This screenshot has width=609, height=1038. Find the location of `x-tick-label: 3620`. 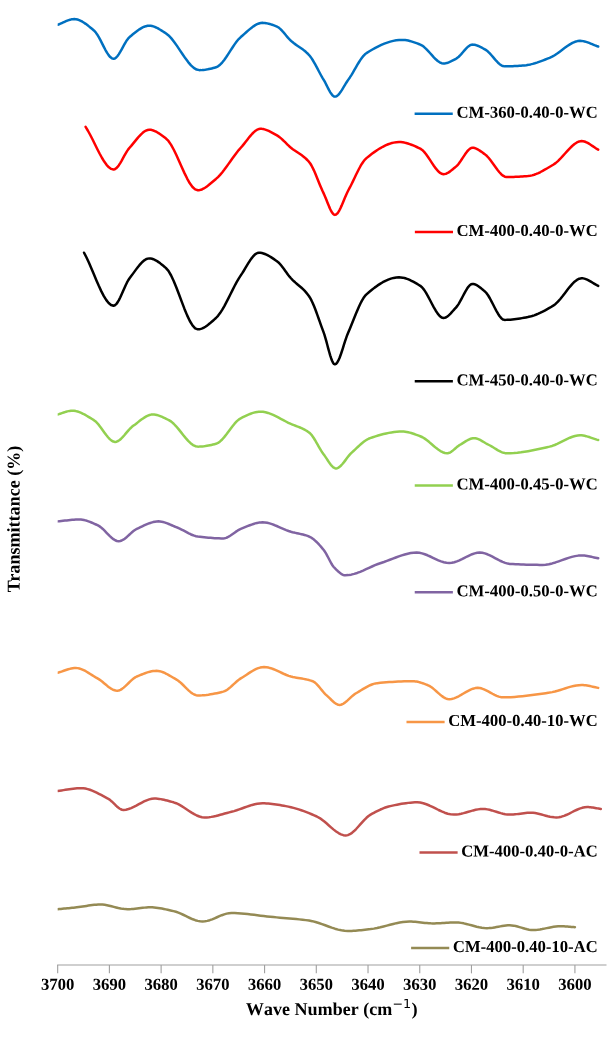

x-tick-label: 3620 is located at coordinates (471, 984).